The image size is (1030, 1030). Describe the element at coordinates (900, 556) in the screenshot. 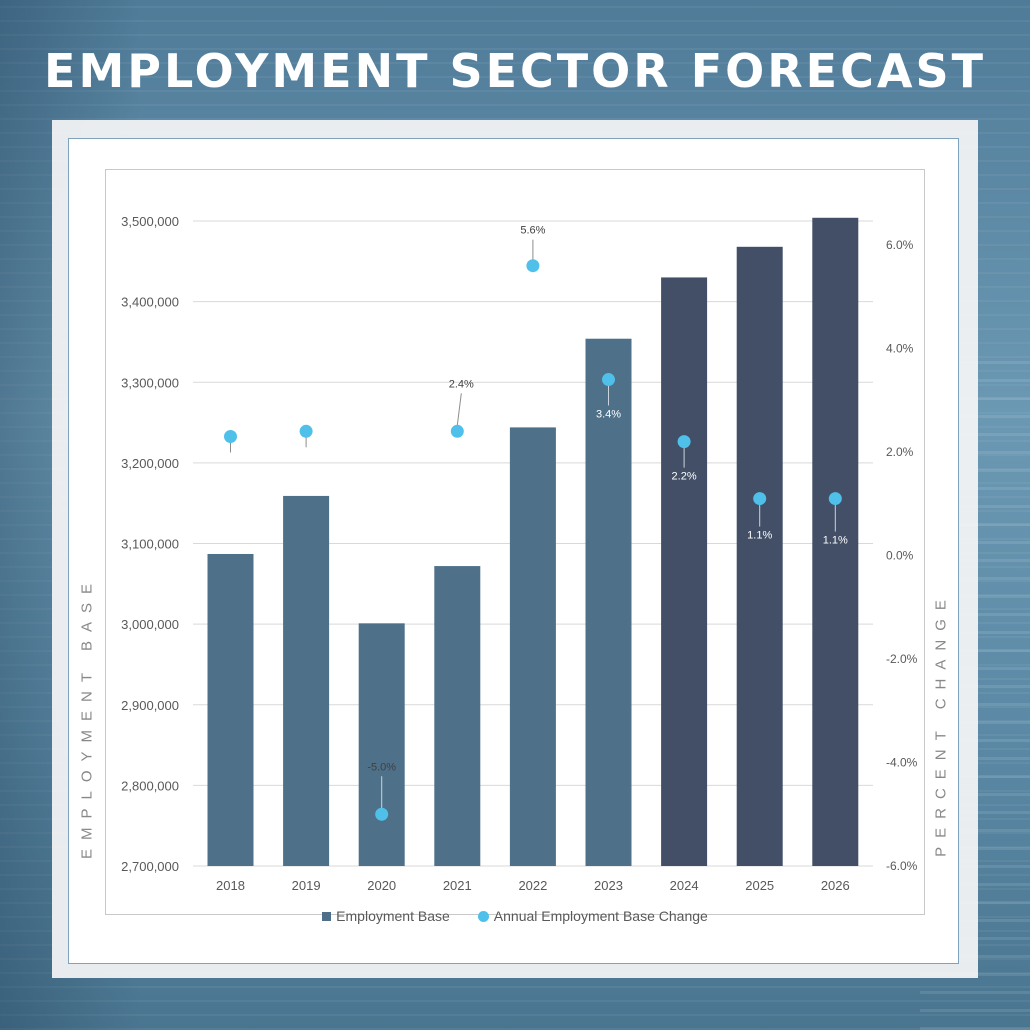

I see `y-right-tick-label: 0.0%` at that location.